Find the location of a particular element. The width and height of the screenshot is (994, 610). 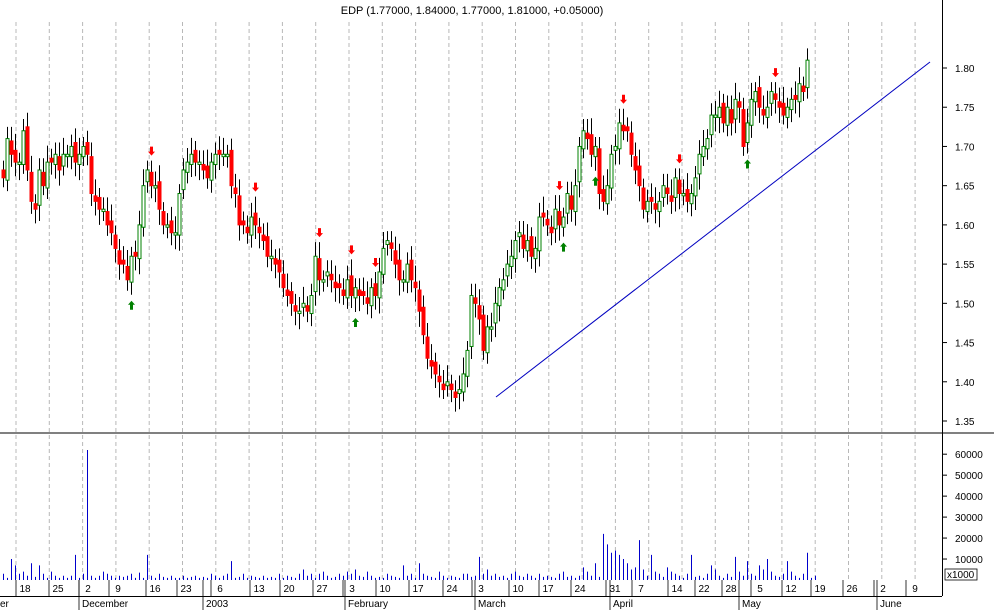

day-tick-label: 25 is located at coordinates (58, 589).